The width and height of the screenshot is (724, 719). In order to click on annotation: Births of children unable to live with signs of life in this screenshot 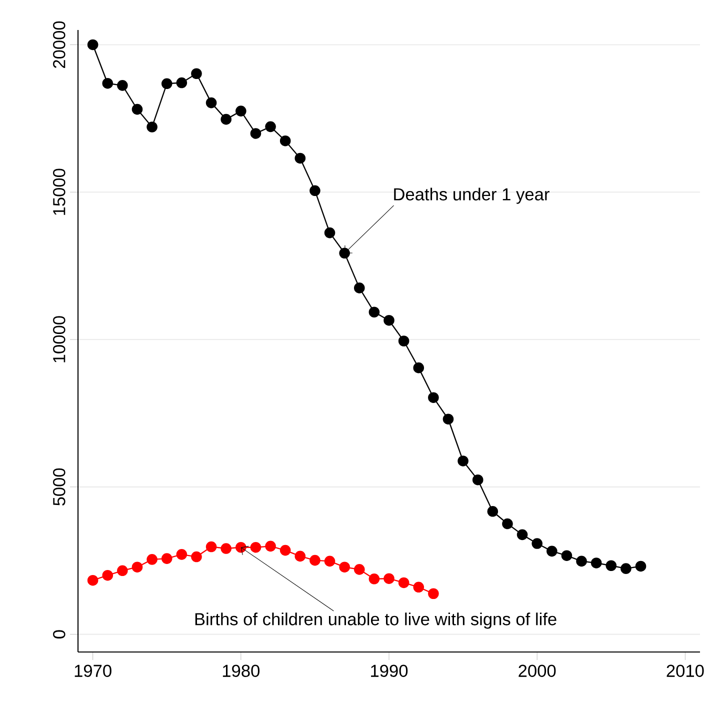, I will do `click(375, 620)`.